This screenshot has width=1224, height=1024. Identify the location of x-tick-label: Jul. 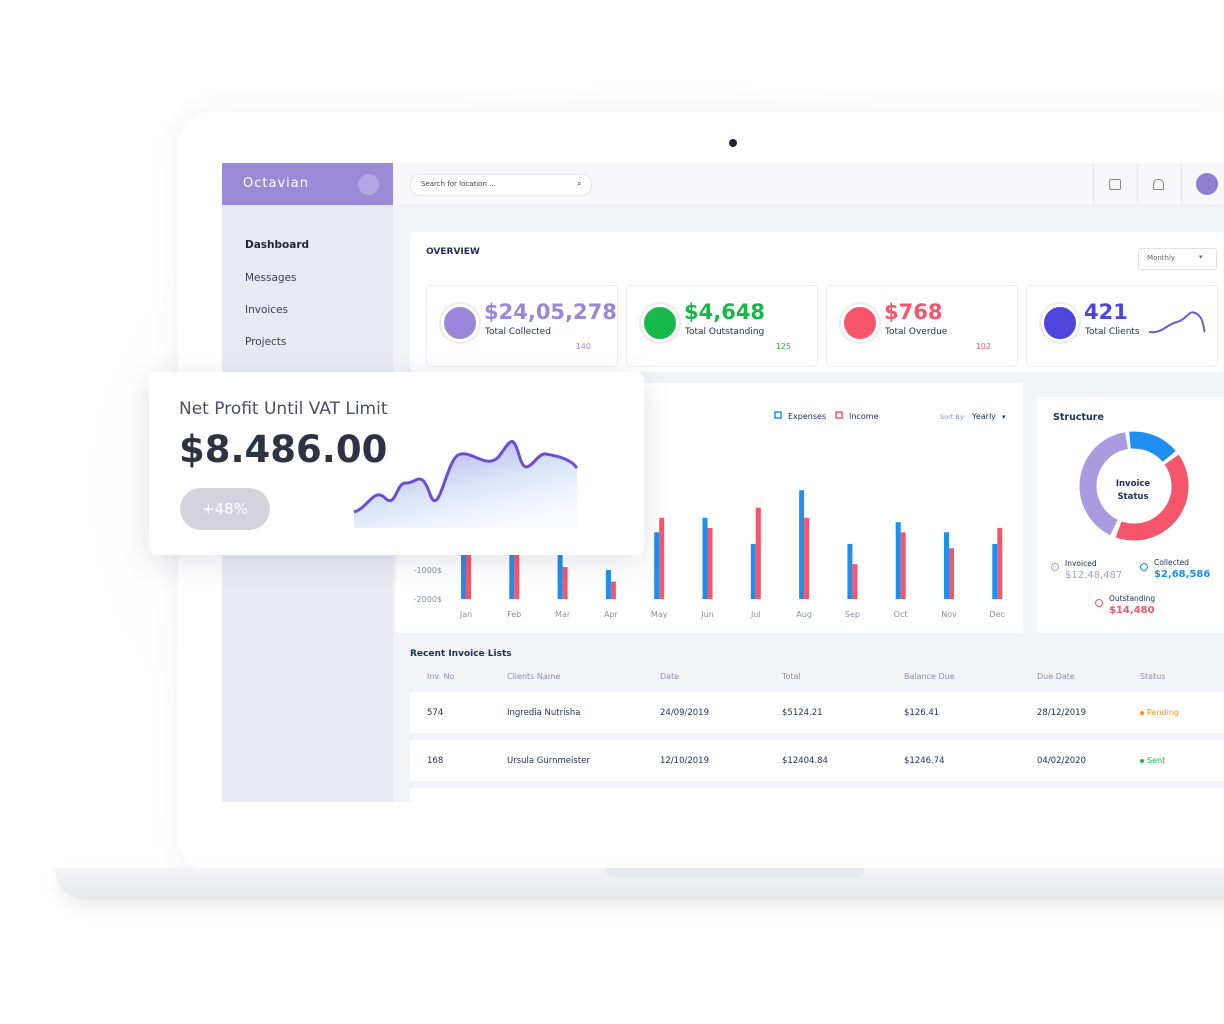
(755, 614).